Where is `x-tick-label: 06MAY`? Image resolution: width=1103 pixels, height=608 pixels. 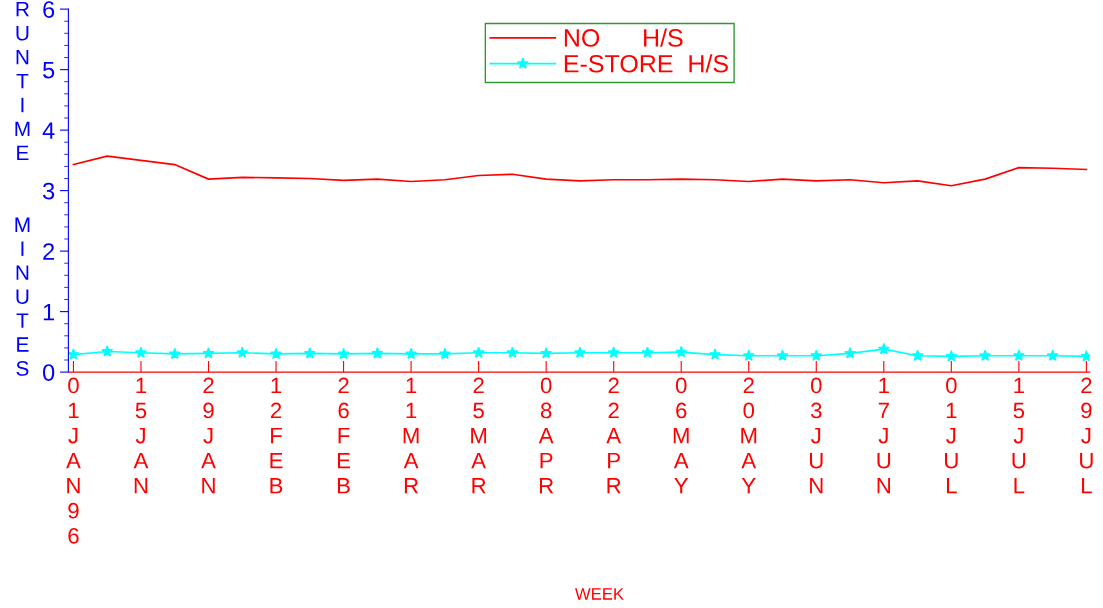 x-tick-label: 06MAY is located at coordinates (681, 435).